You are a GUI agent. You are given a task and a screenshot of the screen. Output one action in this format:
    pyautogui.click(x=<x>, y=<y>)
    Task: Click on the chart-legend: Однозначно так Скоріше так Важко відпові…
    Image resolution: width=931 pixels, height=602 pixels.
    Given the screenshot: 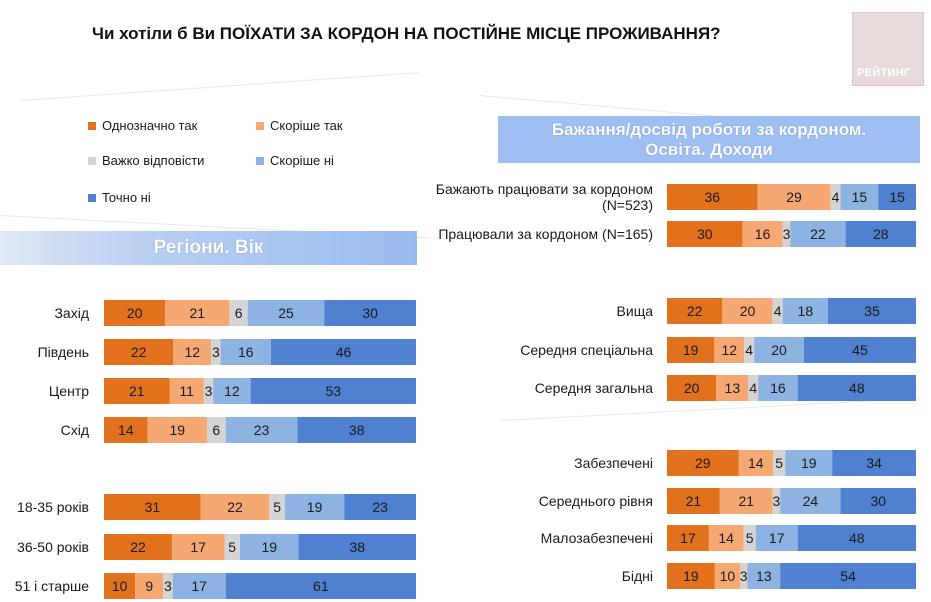 What is the action you would take?
    pyautogui.click(x=238, y=162)
    